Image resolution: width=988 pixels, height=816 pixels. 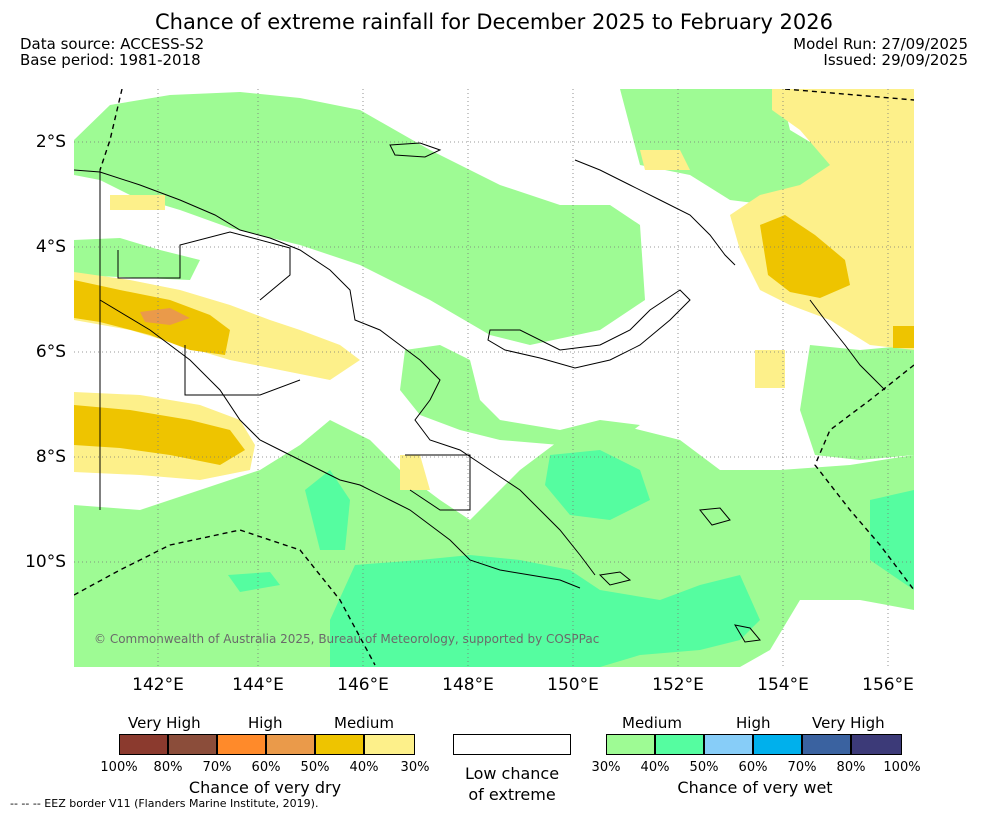 I want to click on legend-low-line1: Low chance, so click(x=512, y=773).